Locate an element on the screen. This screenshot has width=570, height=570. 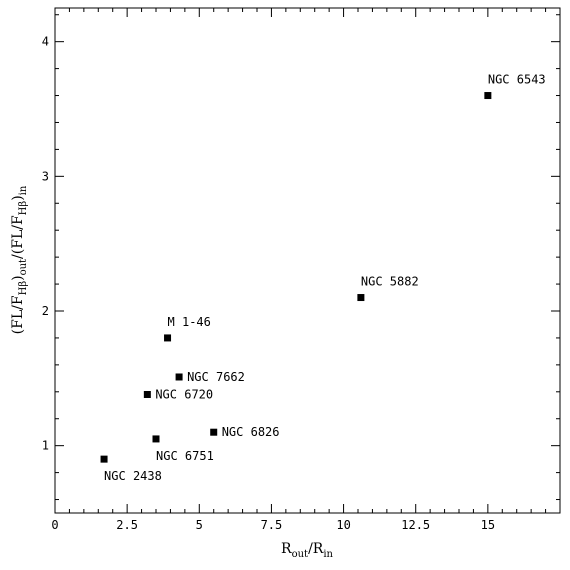
x-tick-label: 15 is located at coordinates (488, 525).